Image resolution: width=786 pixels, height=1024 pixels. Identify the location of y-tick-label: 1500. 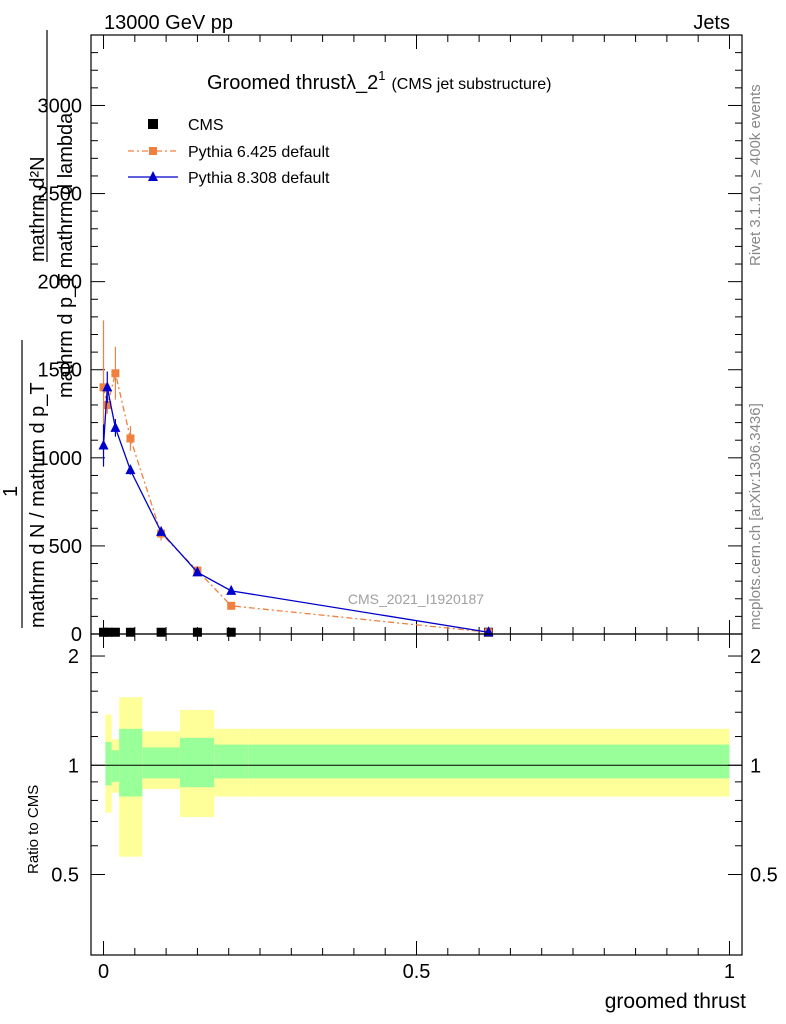
(60, 371).